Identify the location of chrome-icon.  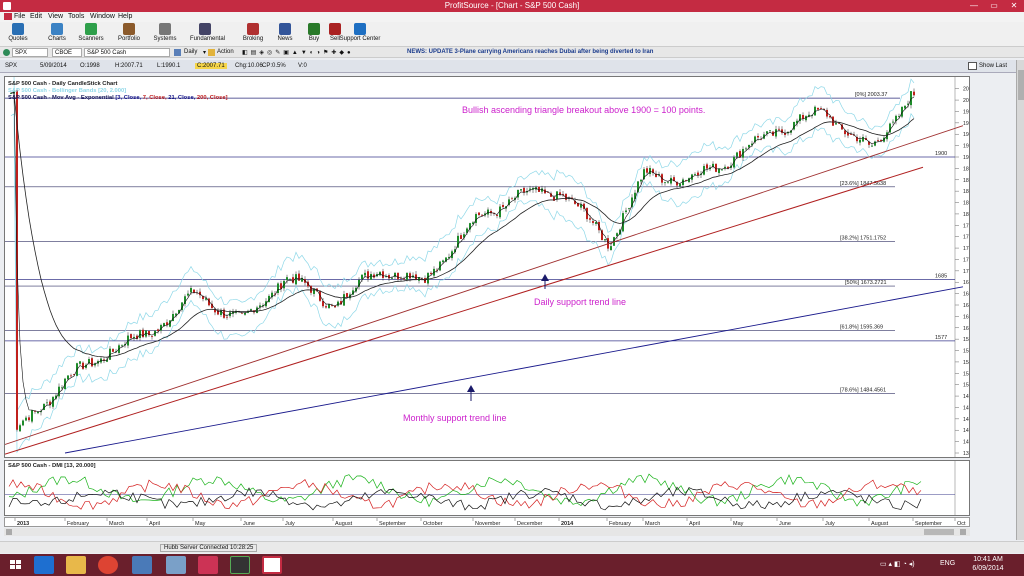
(108, 565).